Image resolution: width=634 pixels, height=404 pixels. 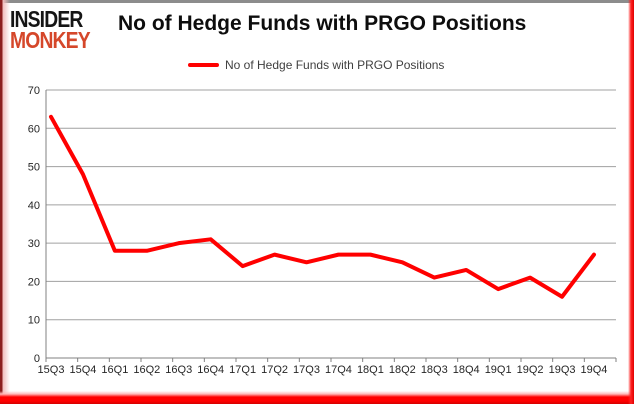 What do you see at coordinates (274, 370) in the screenshot?
I see `svg-text: 17Q2` at bounding box center [274, 370].